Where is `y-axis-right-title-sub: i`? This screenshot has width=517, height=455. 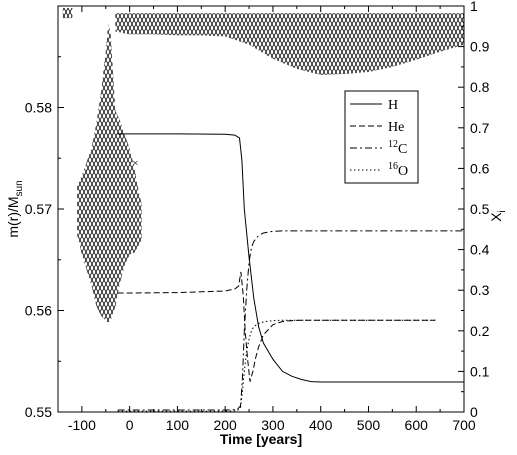
y-axis-right-title-sub: i is located at coordinates (502, 211).